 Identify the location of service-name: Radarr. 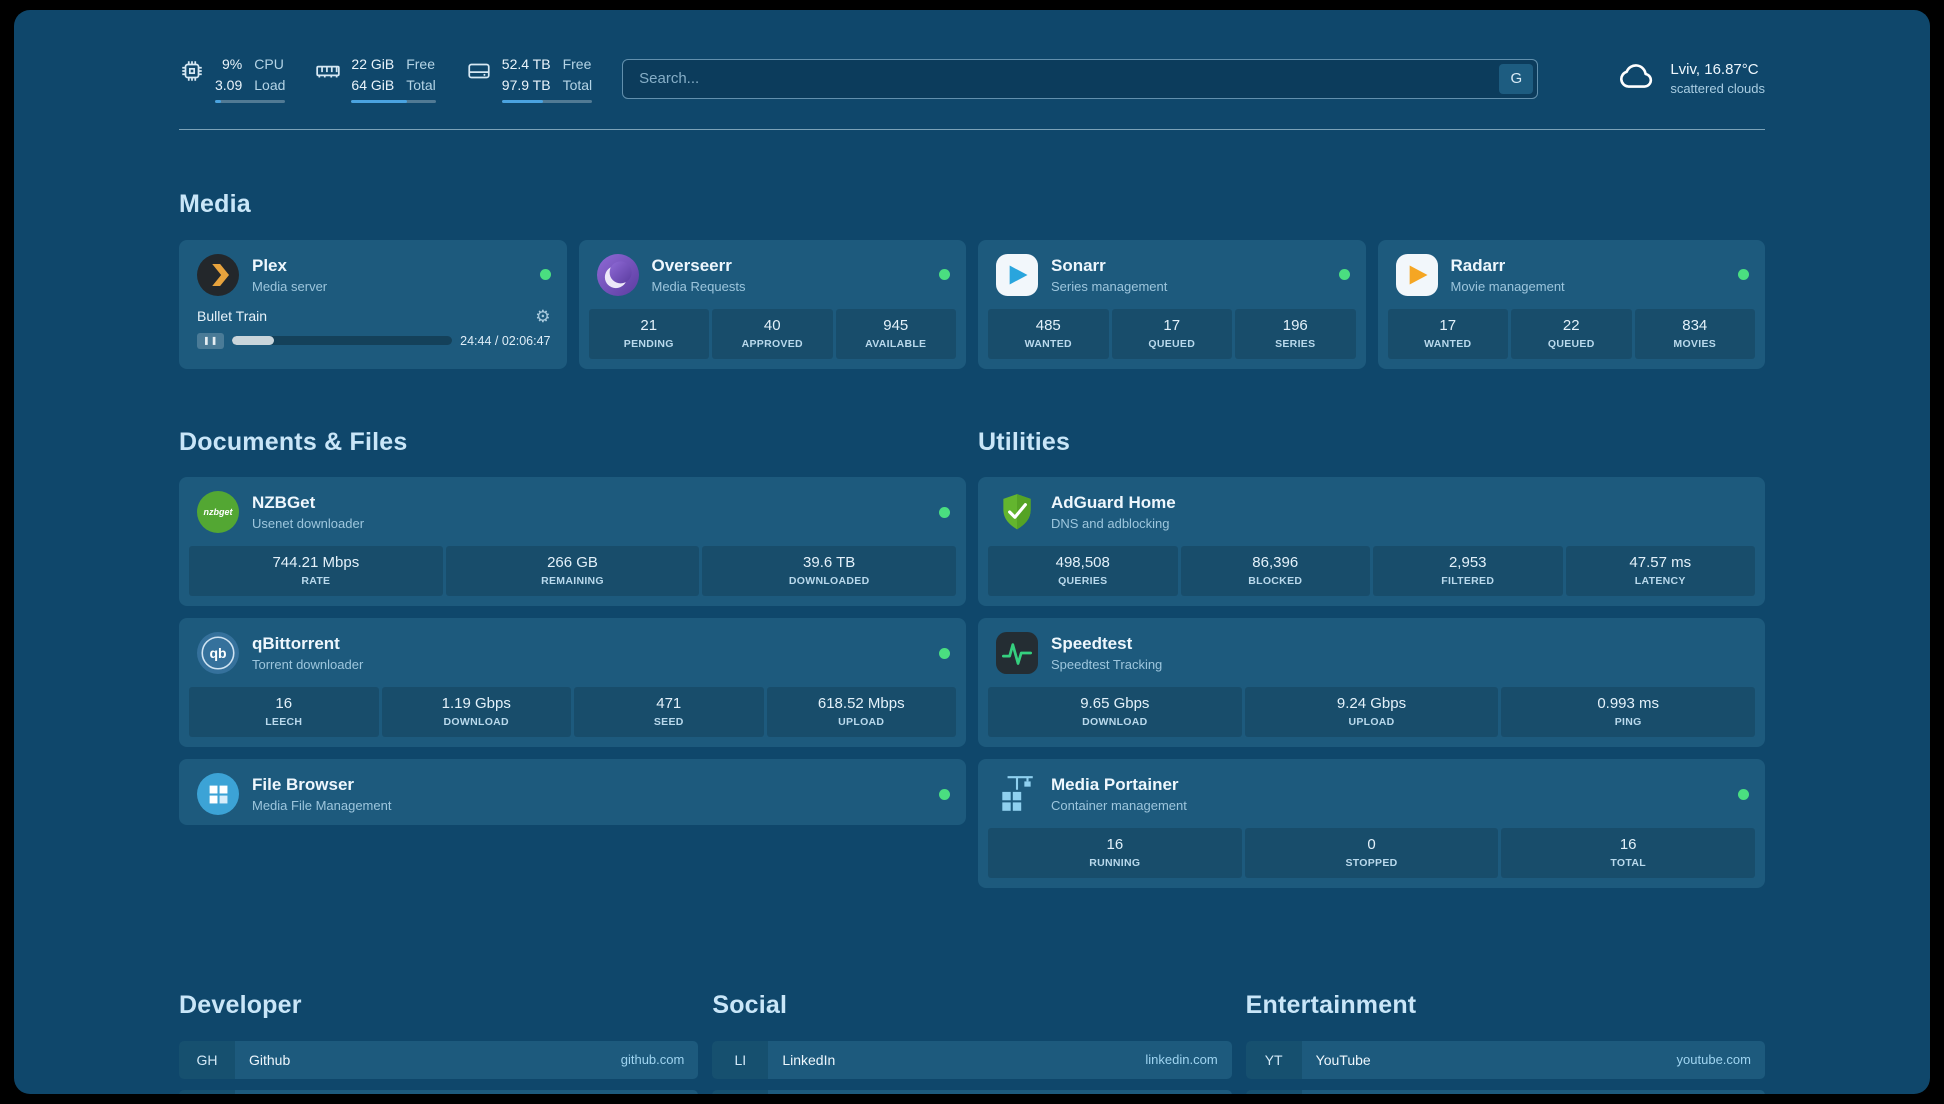
(1478, 265).